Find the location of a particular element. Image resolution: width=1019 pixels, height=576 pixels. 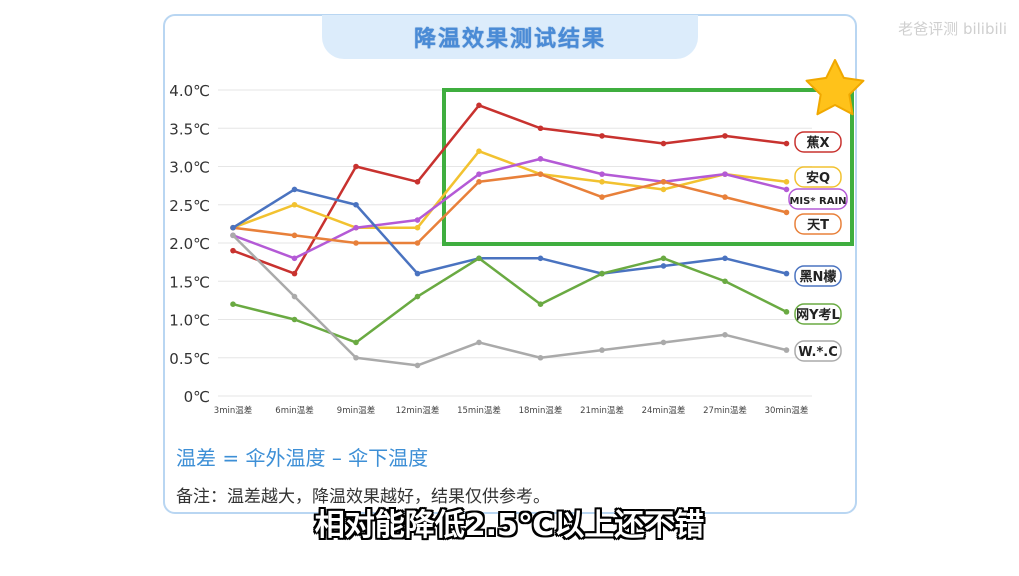

legend-label: W.*.C is located at coordinates (818, 352).